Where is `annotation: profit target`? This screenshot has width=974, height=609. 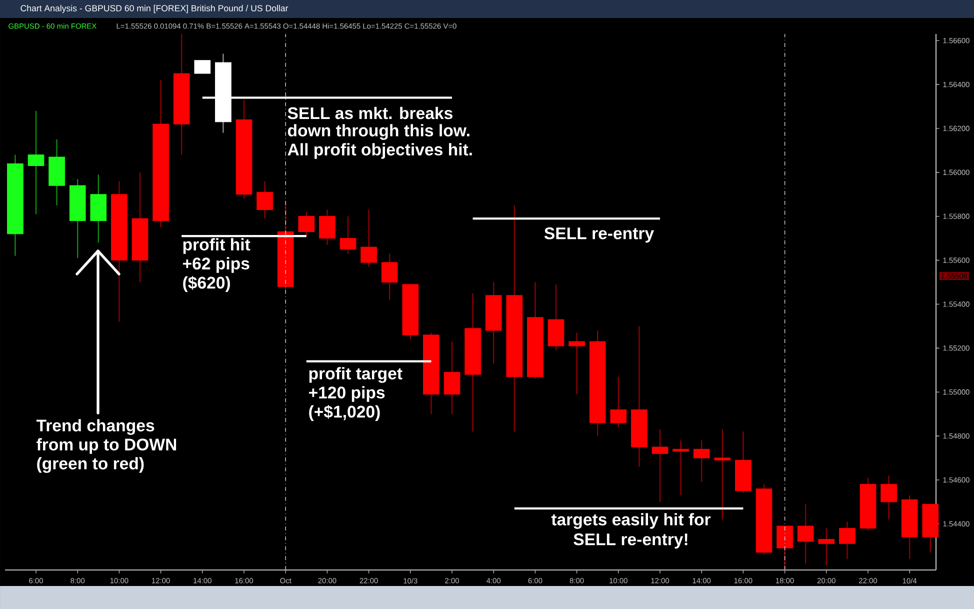 annotation: profit target is located at coordinates (355, 375).